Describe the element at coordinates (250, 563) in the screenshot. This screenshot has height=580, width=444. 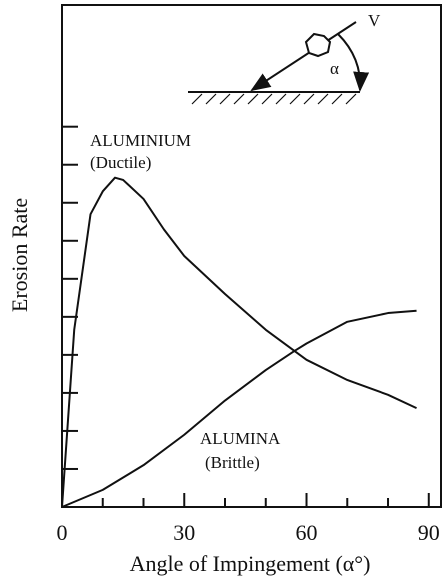
I see `x-axis-label: Angle of Impingement (α°)` at that location.